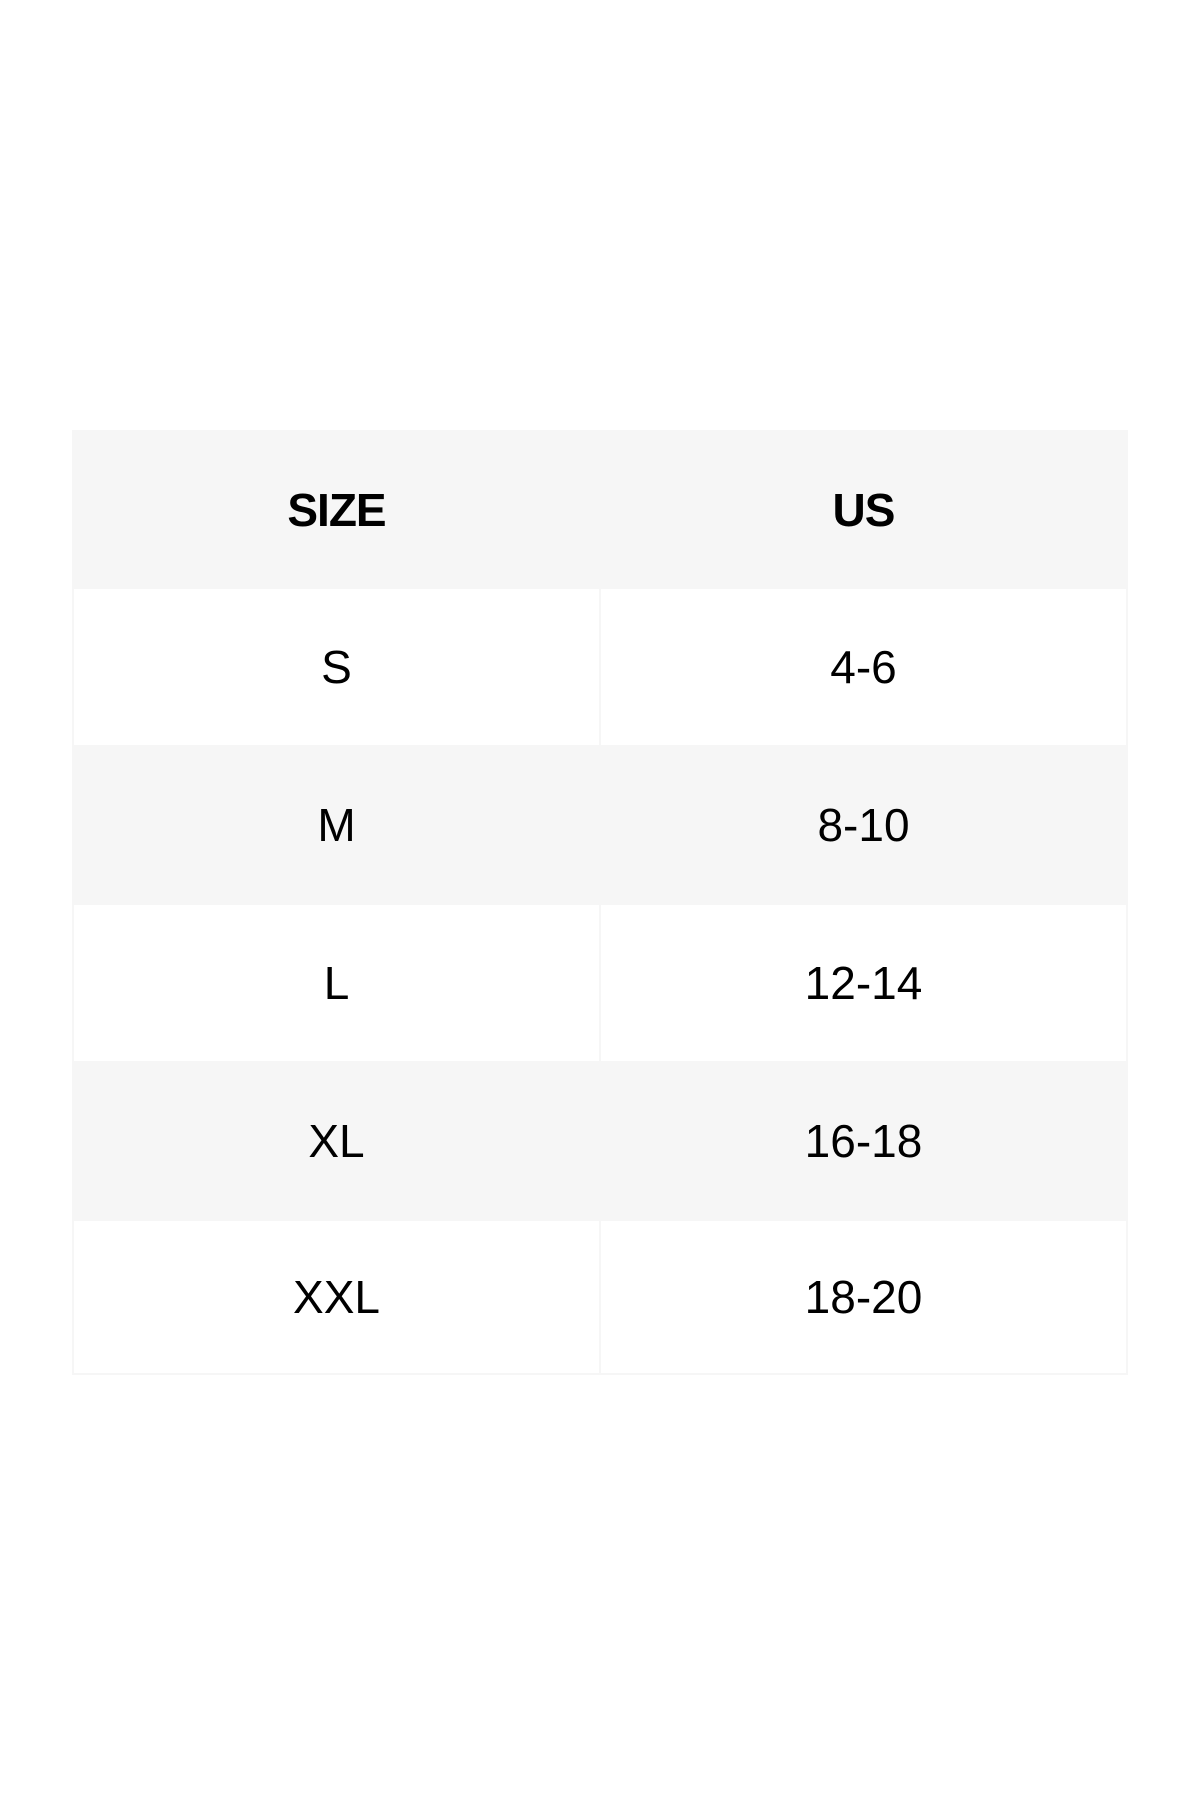 Image resolution: width=1201 pixels, height=1800 pixels. I want to click on header-size: SIZE, so click(336, 509).